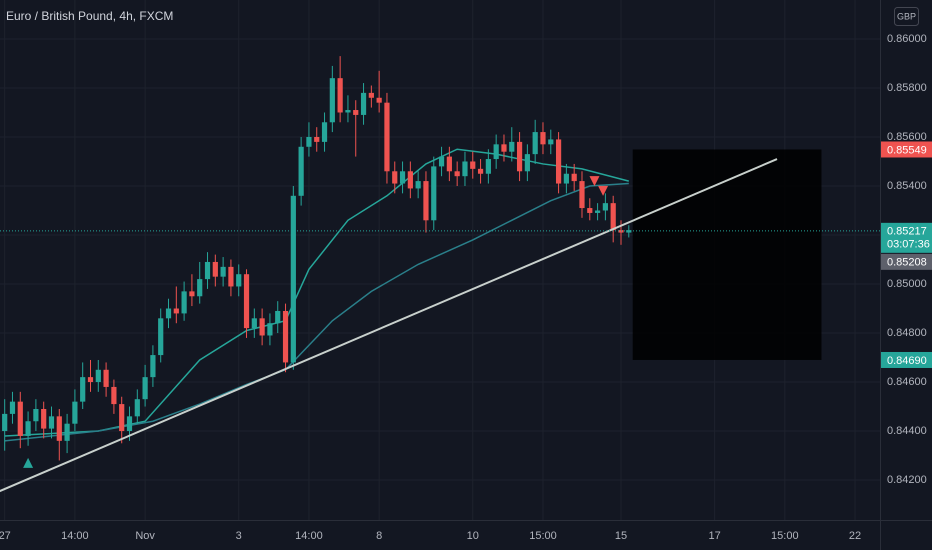  What do you see at coordinates (907, 333) in the screenshot?
I see `y-tick-label: 0.84800` at bounding box center [907, 333].